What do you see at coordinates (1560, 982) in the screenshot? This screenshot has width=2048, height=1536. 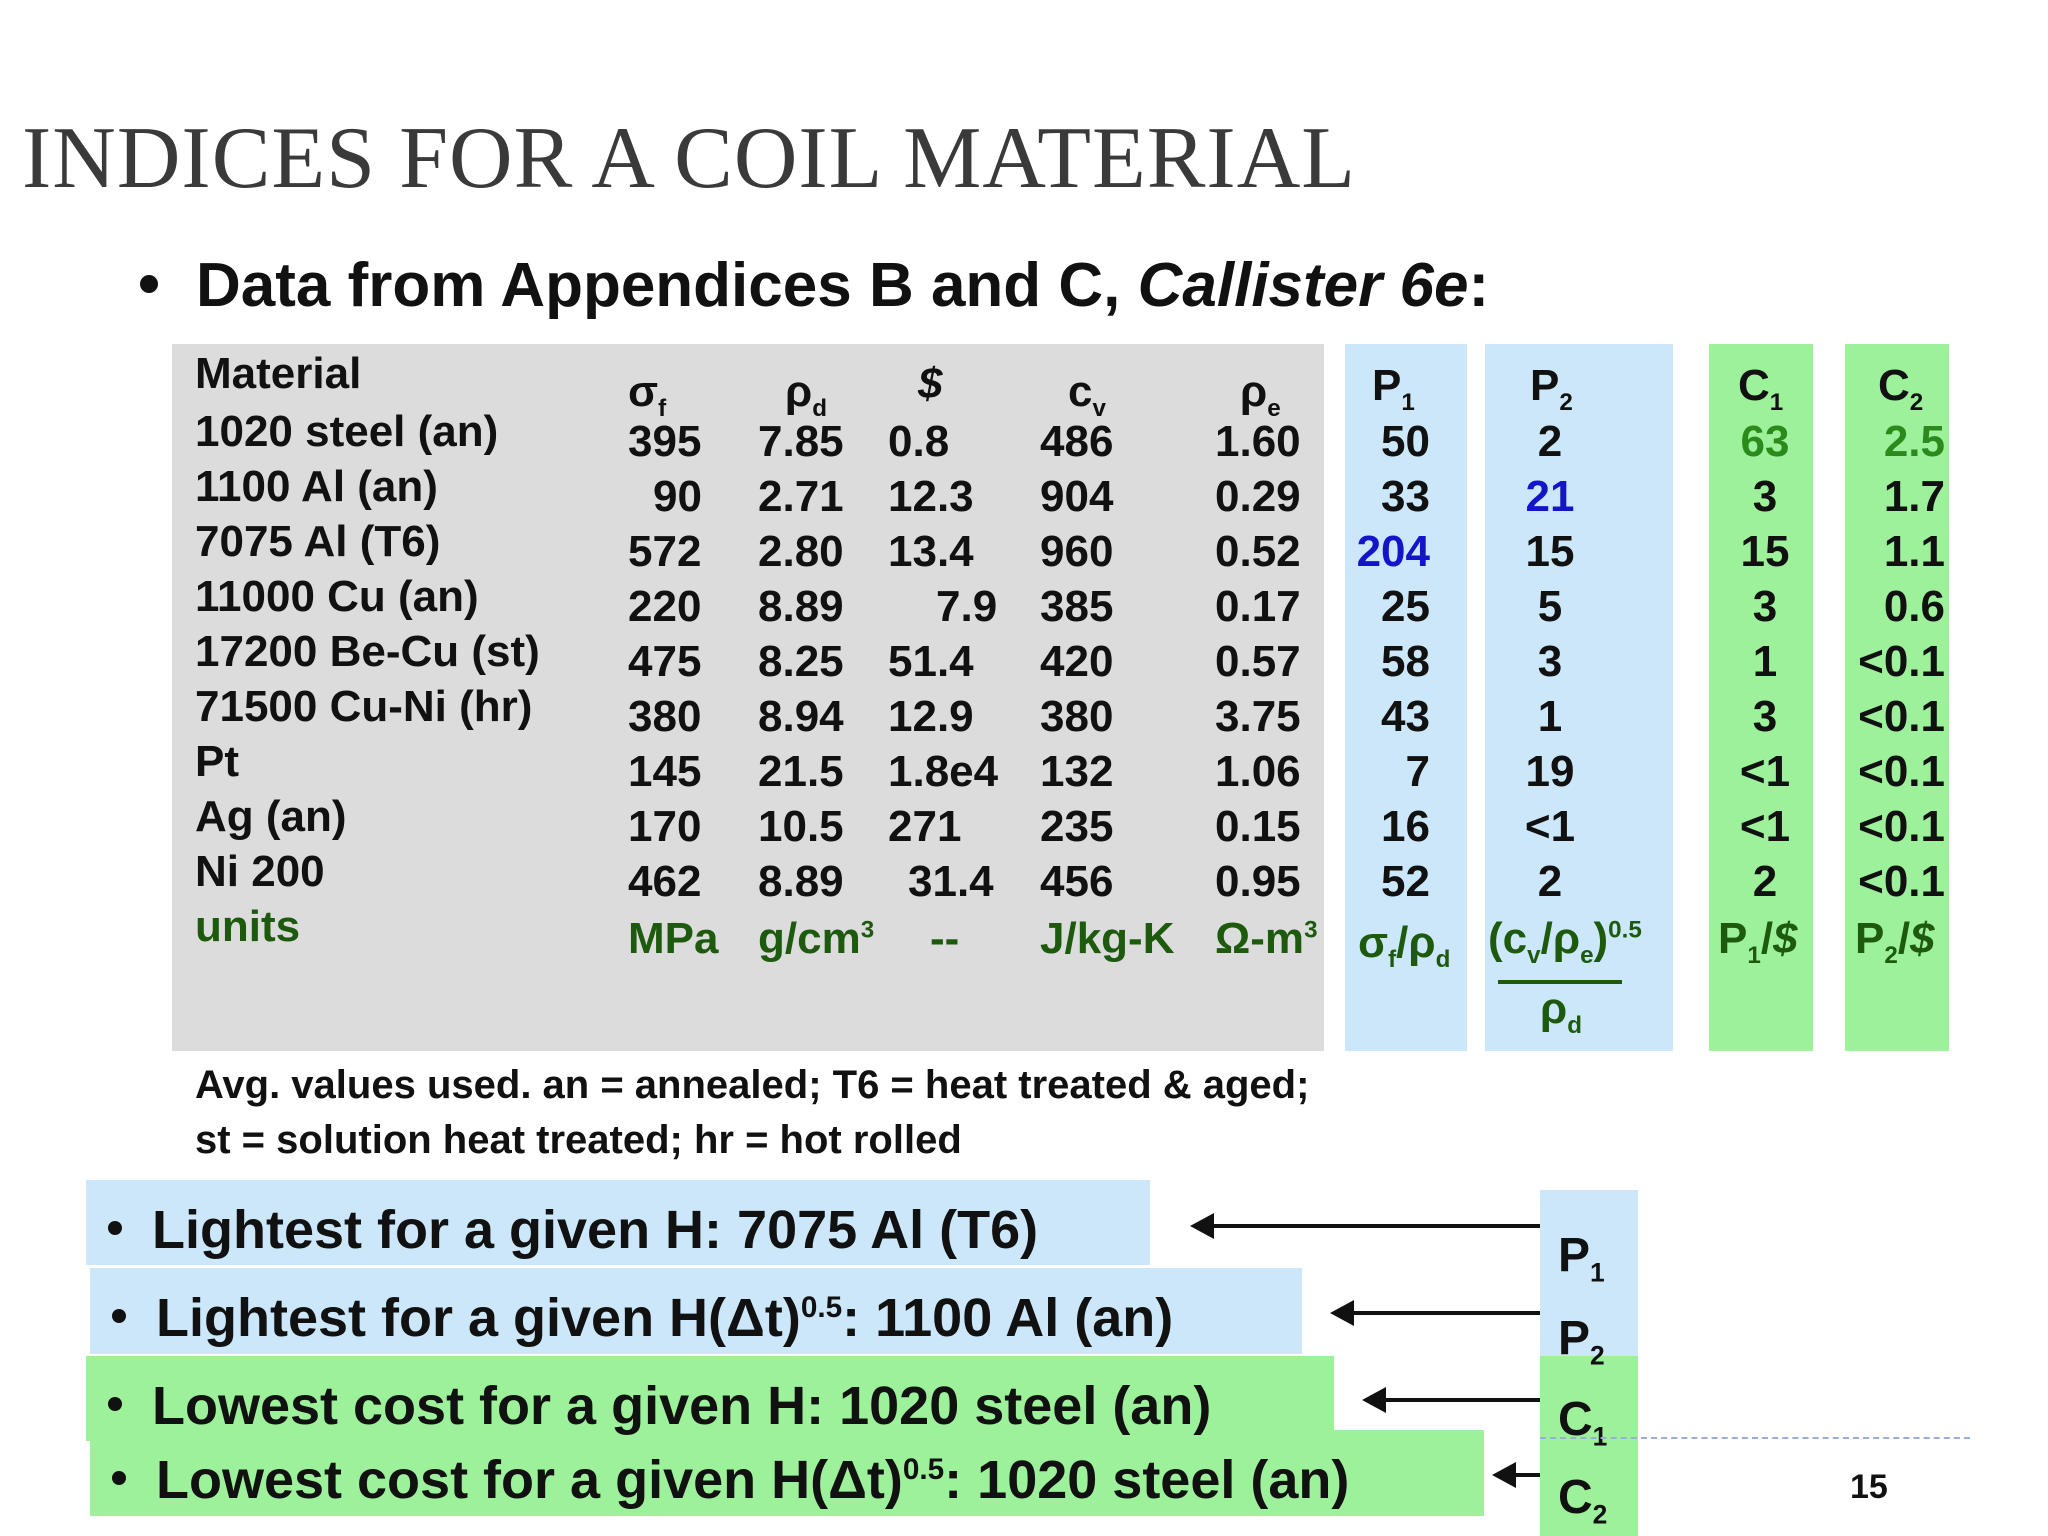 I see `fraction-bar` at bounding box center [1560, 982].